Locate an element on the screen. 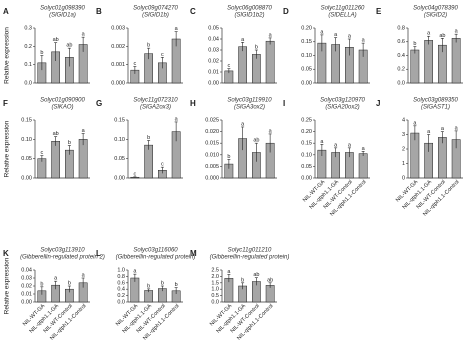  y-tick-label: 0.025 is located at coordinates (212, 120).